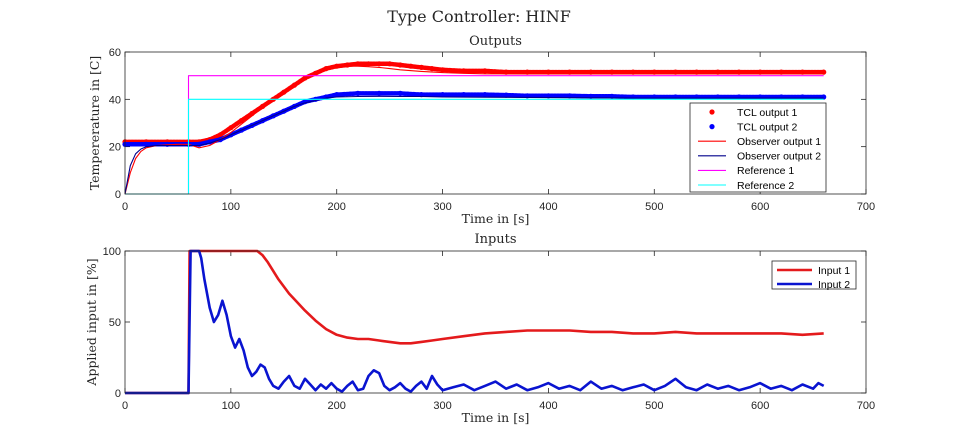 This screenshot has width=958, height=439. Describe the element at coordinates (765, 171) in the screenshot. I see `outputs-legend-label-reference-1: Reference 1` at that location.